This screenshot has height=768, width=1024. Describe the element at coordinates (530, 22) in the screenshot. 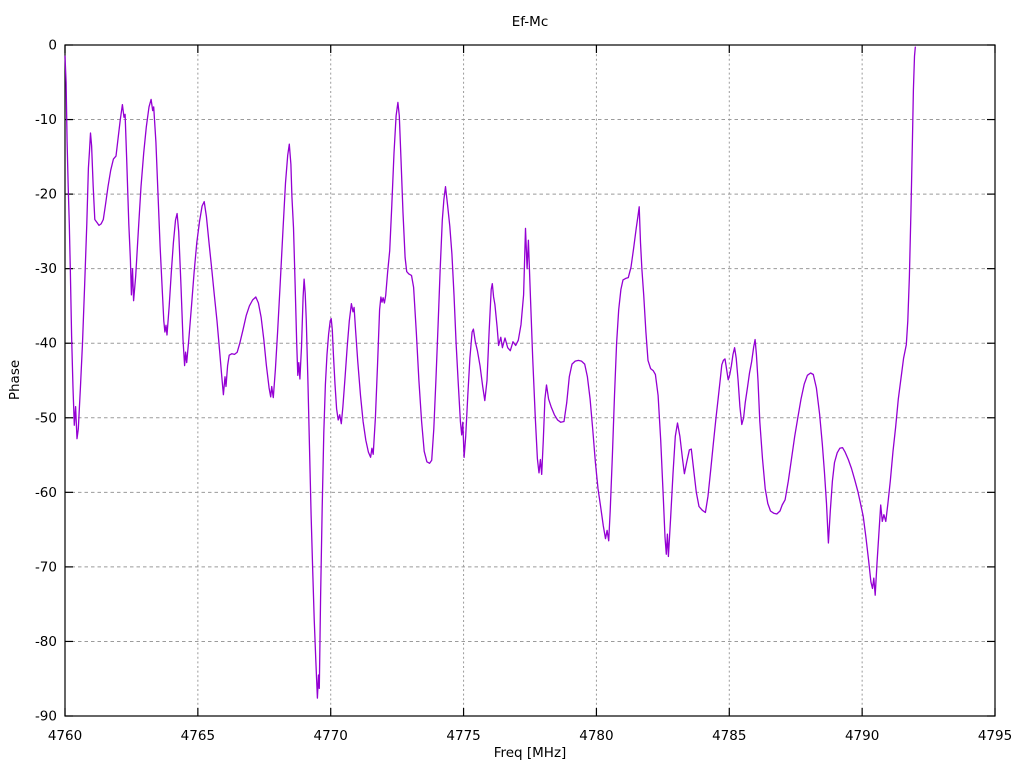

I see `chart-title: Ef-Mc` at that location.